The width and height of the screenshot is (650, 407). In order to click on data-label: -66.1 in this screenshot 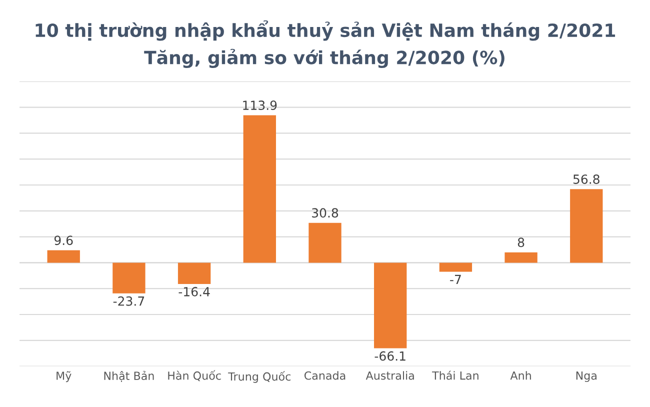, I will do `click(390, 356)`.